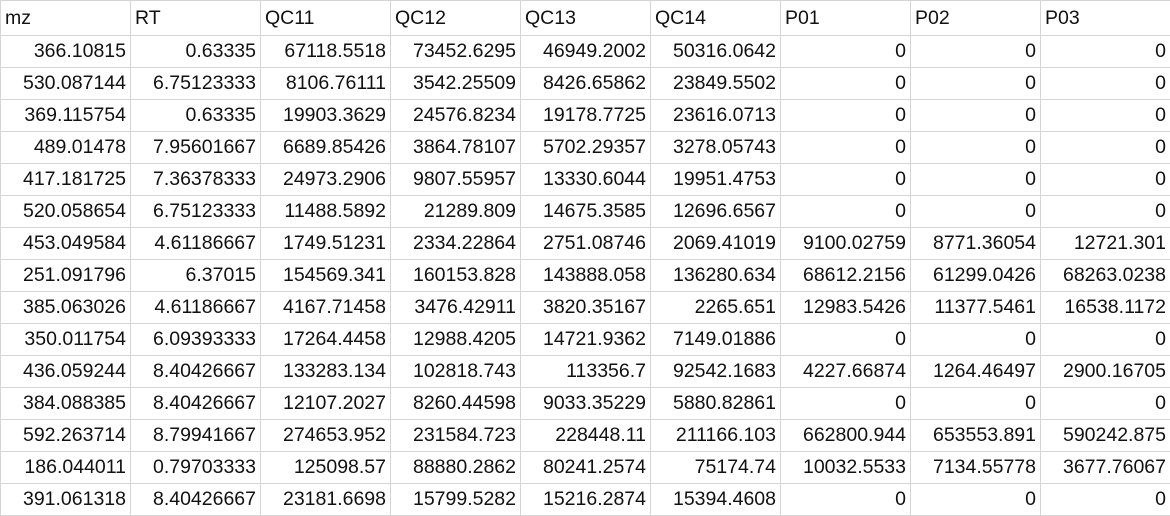 The width and height of the screenshot is (1170, 516). Describe the element at coordinates (196, 340) in the screenshot. I see `table-cell: 6.09393333` at that location.